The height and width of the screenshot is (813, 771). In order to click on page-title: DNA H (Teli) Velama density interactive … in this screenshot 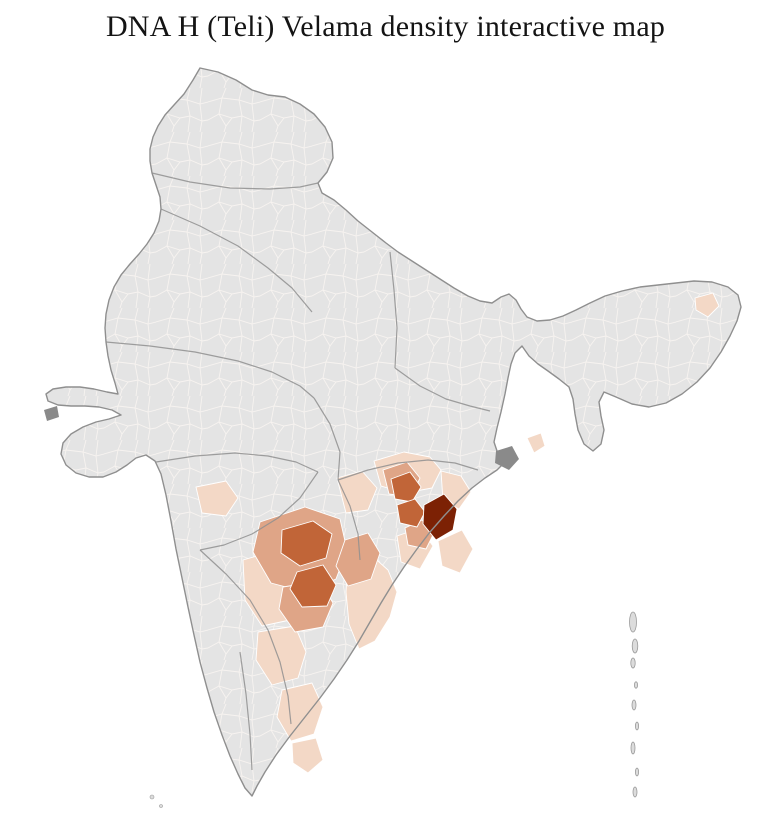, I will do `click(385, 26)`.